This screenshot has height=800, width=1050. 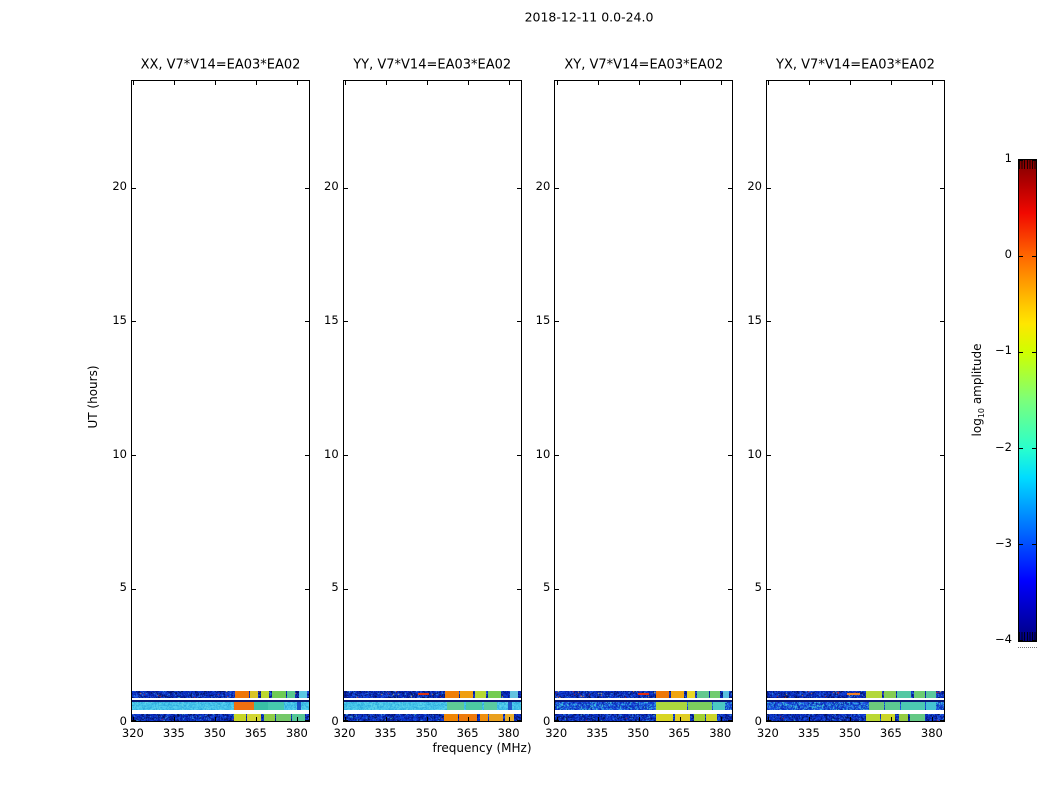 What do you see at coordinates (119, 186) in the screenshot?
I see `y-tick-label: 20` at bounding box center [119, 186].